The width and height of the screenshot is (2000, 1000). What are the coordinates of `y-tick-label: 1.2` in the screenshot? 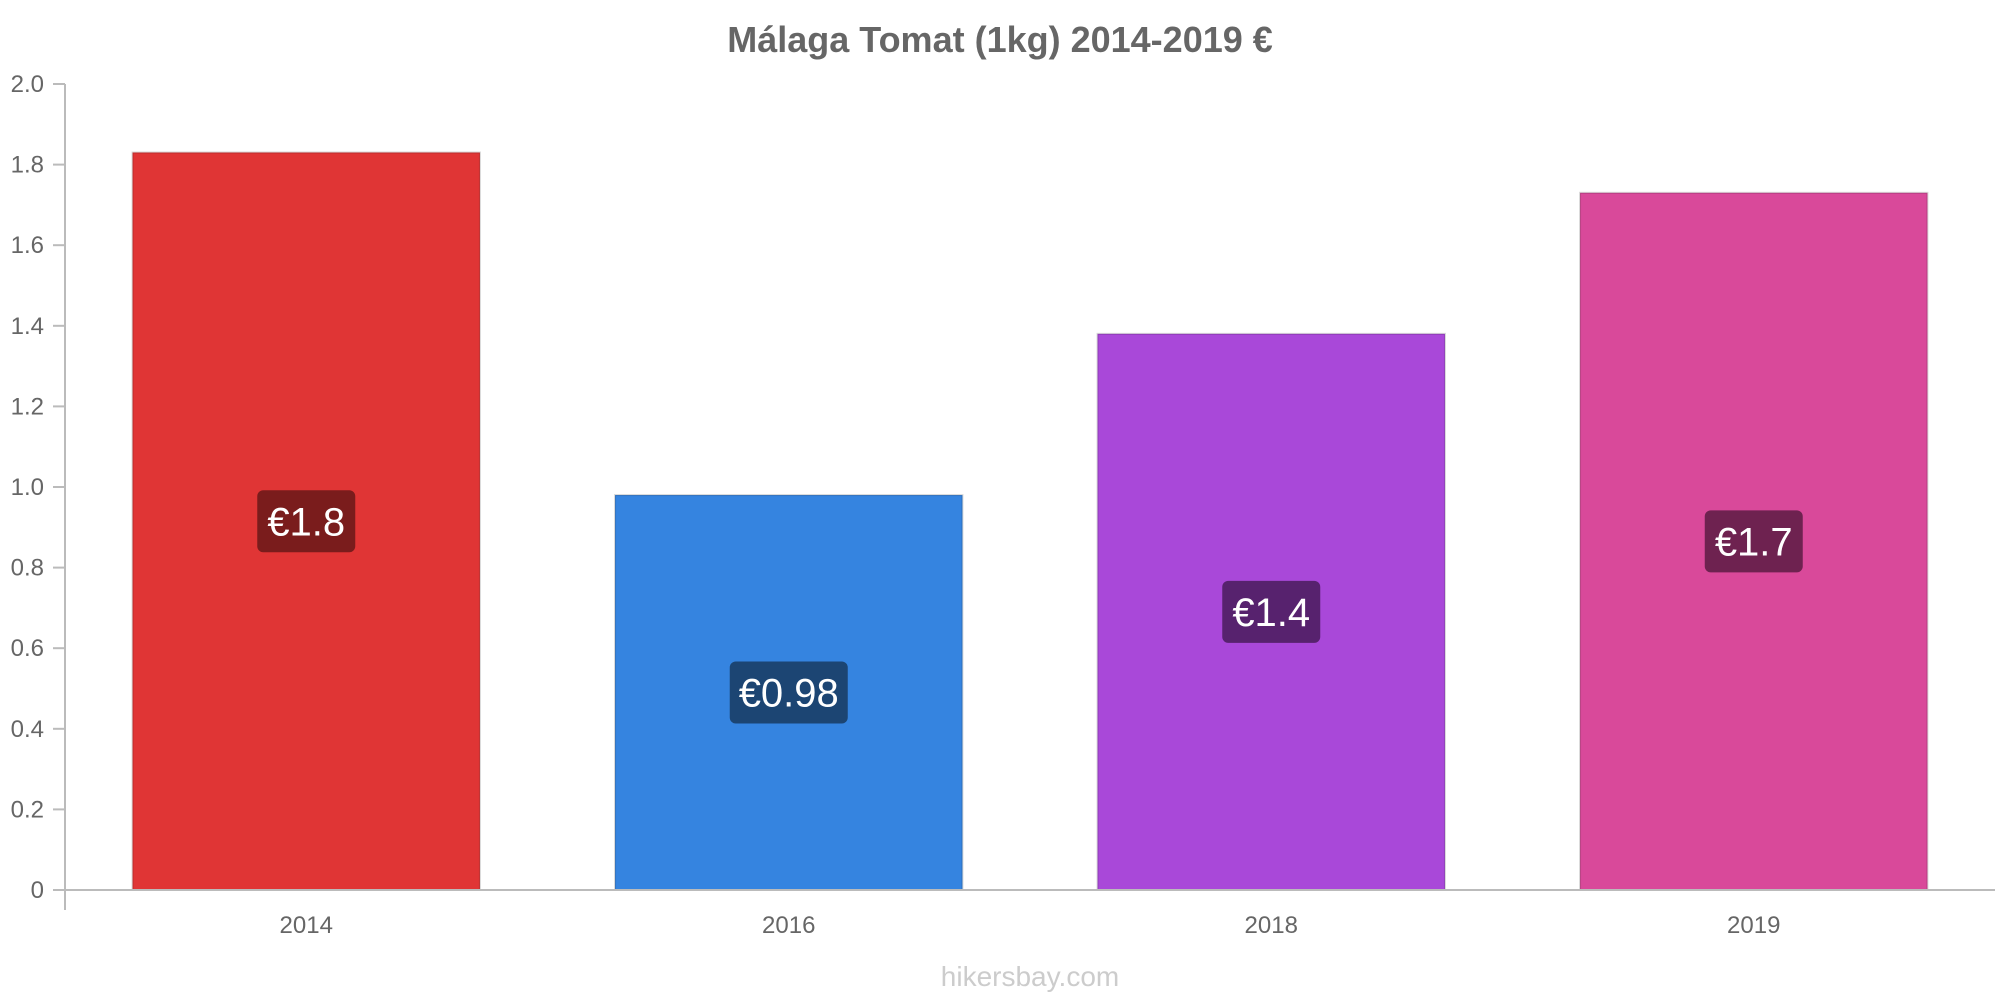 It's located at (27, 406).